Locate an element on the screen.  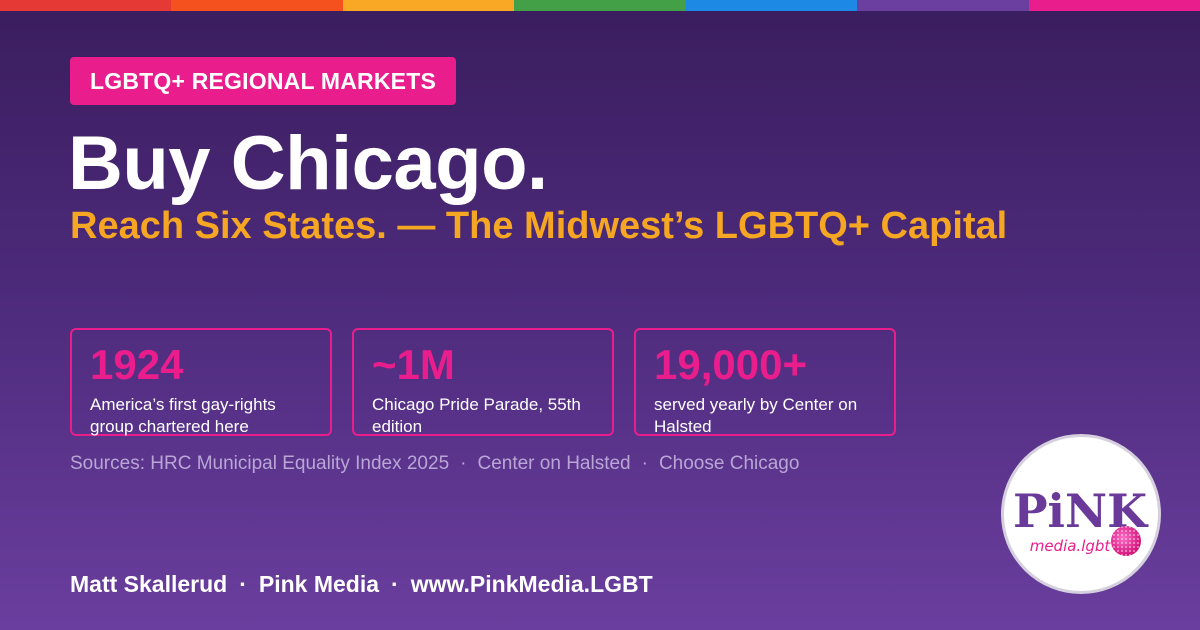
source-item: Choose Chicago is located at coordinates (729, 463).